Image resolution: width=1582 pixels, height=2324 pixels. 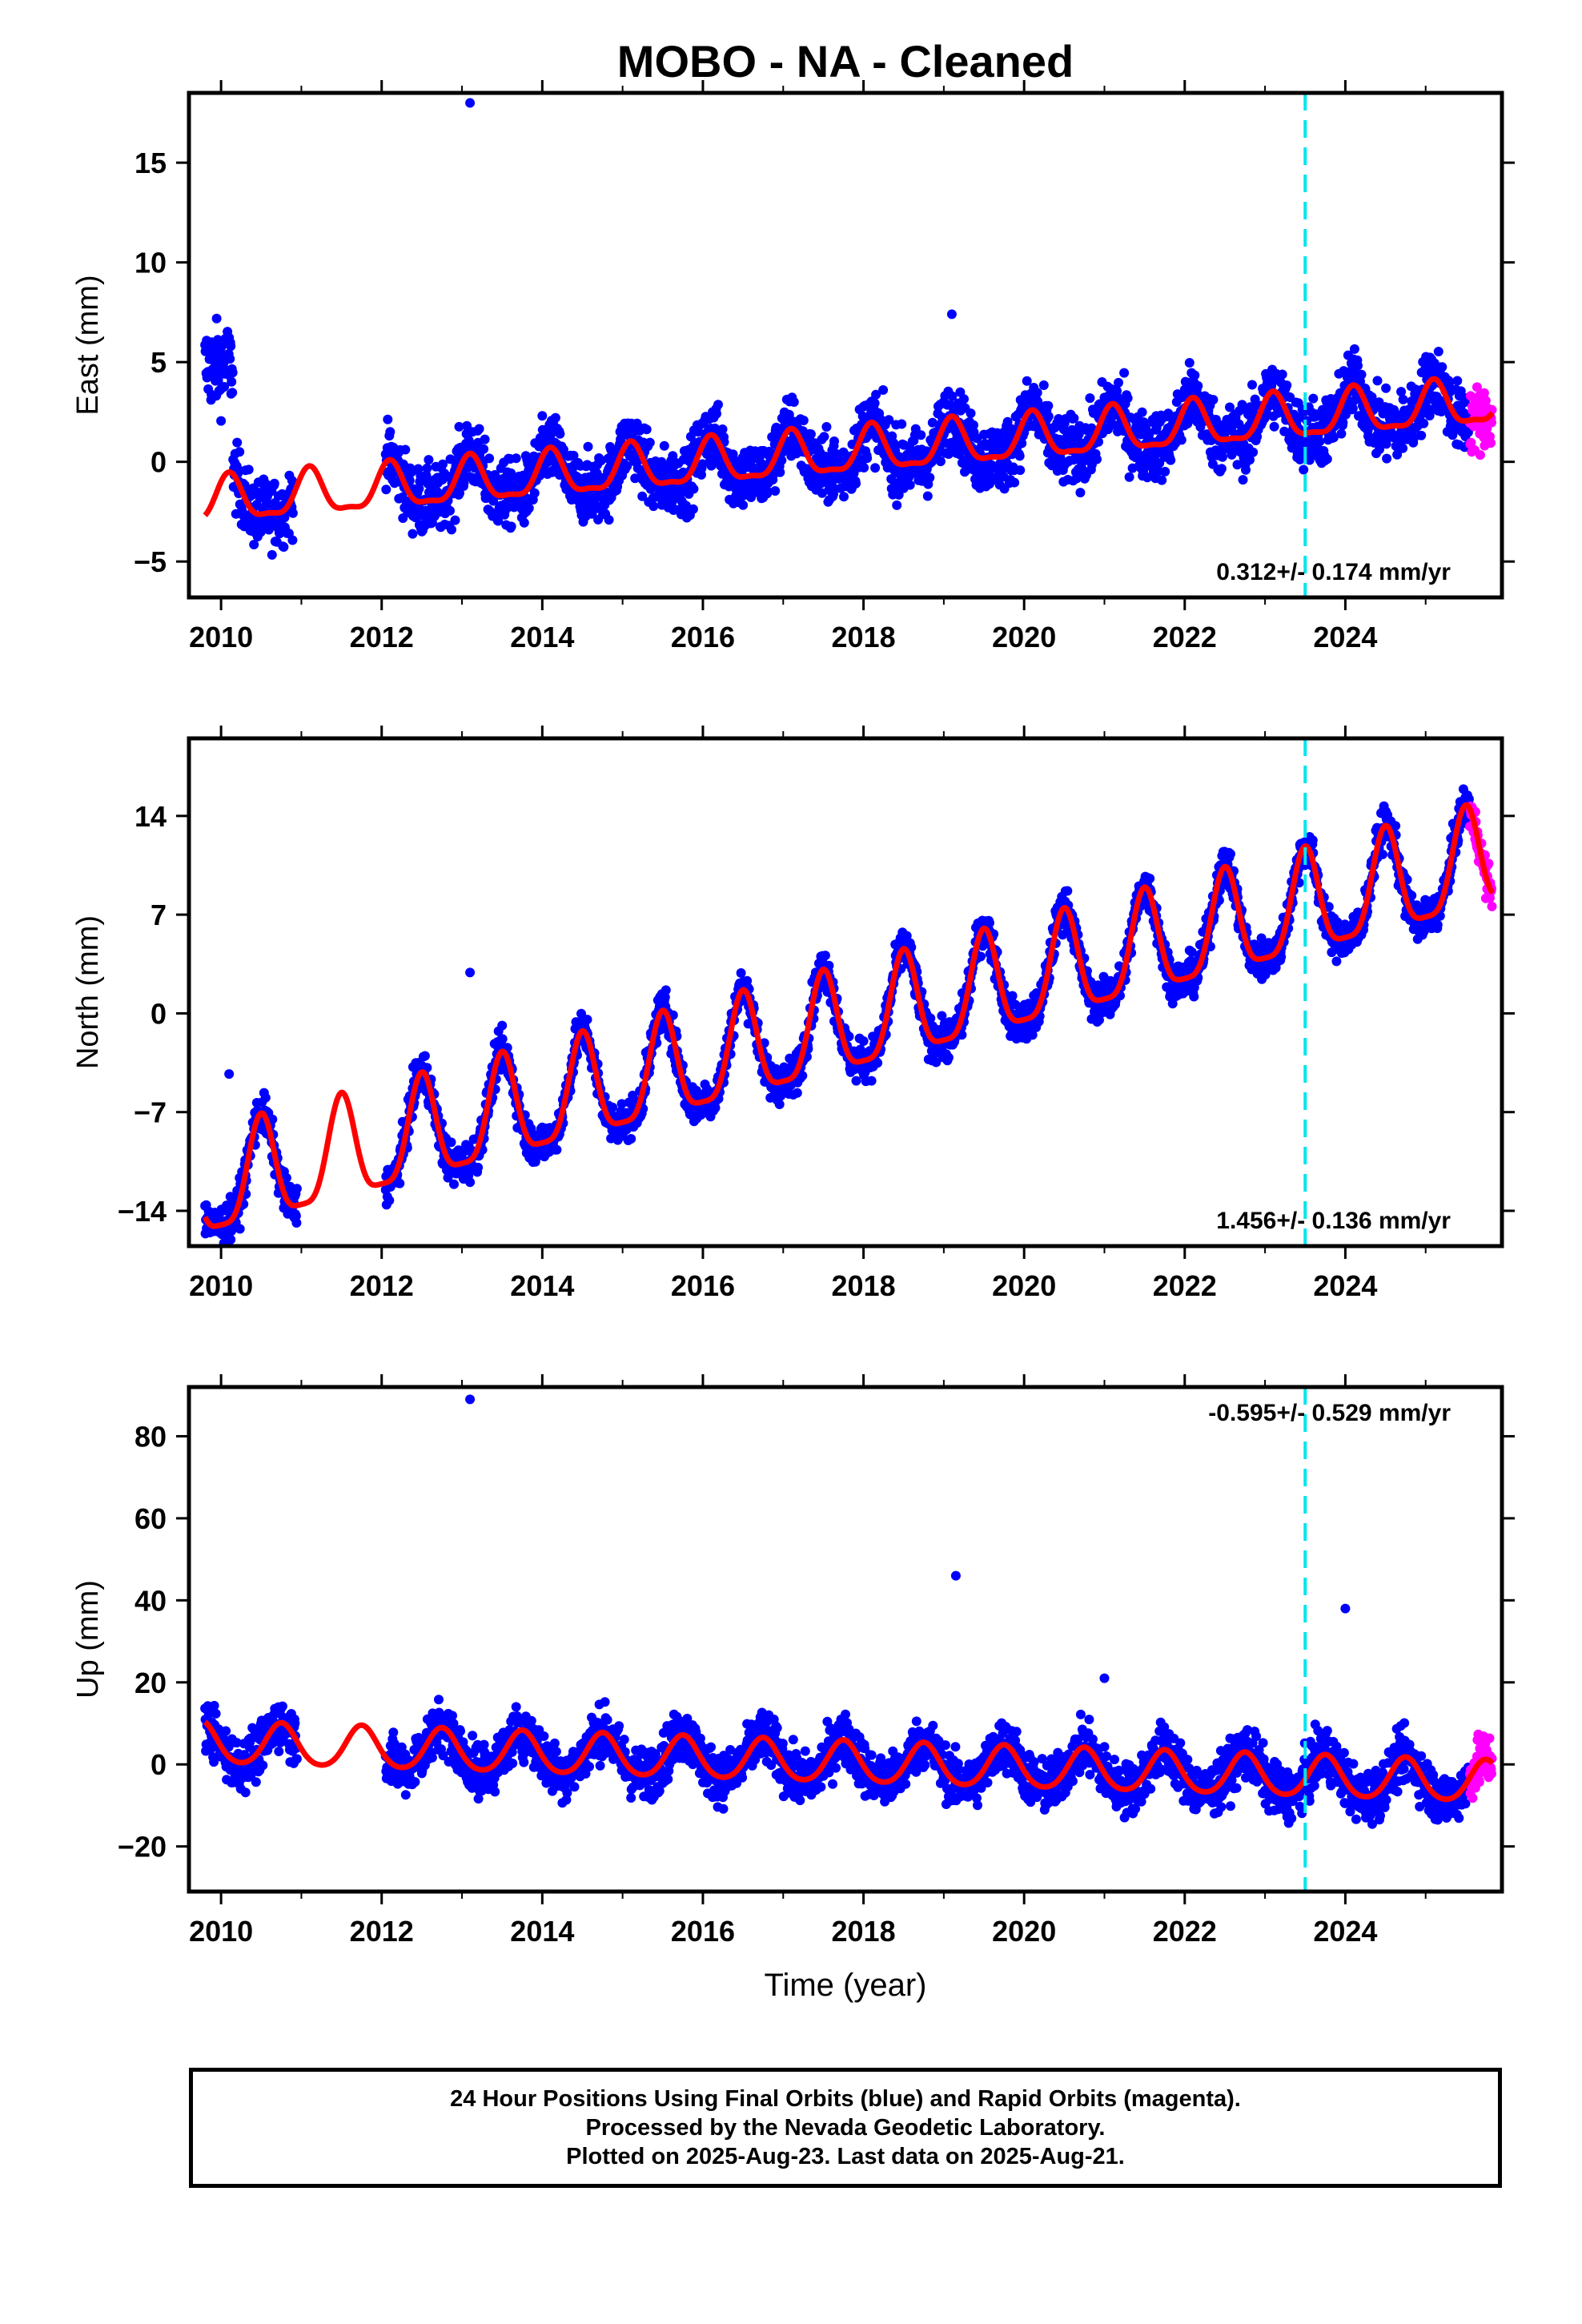 I want to click on model-fit-curve, so click(x=849, y=446).